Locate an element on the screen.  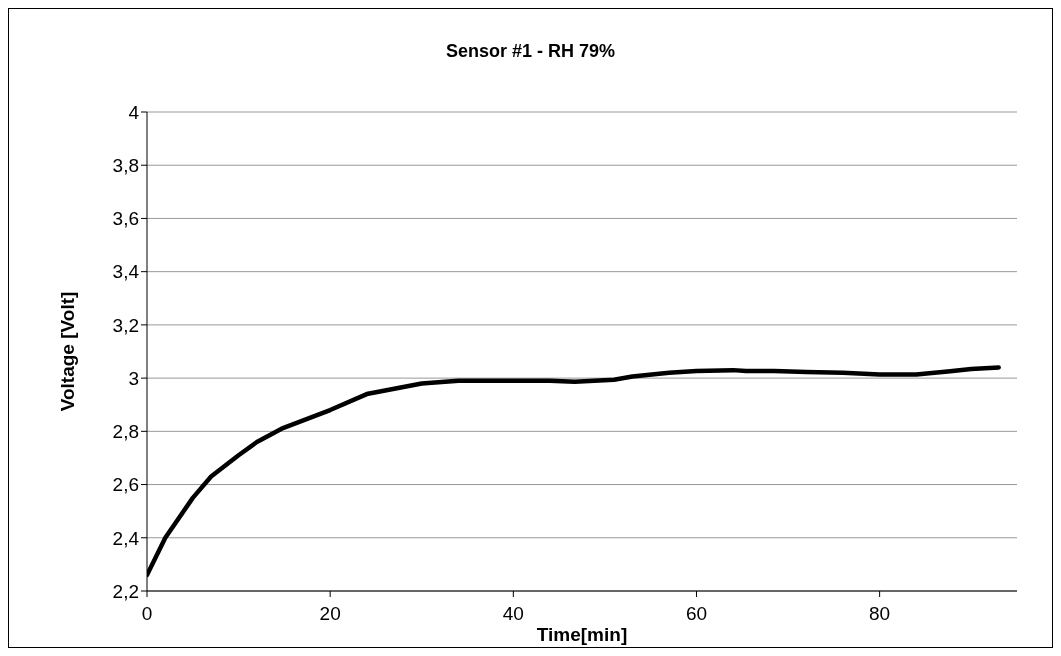
x-axis-title: Time[min] is located at coordinates (582, 634).